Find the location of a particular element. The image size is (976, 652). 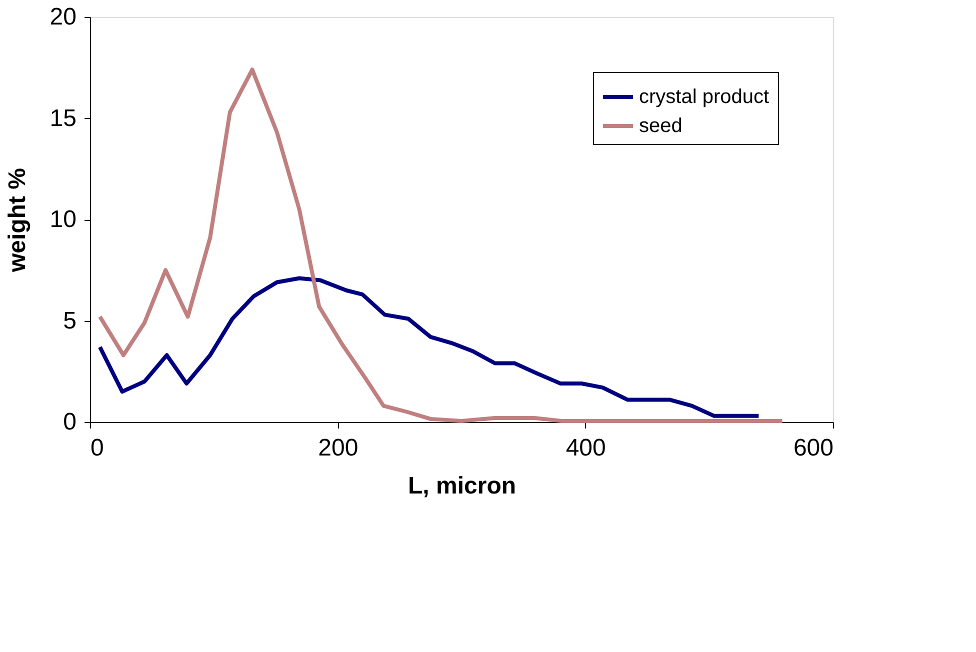

x-tick-label: 400 is located at coordinates (586, 448).